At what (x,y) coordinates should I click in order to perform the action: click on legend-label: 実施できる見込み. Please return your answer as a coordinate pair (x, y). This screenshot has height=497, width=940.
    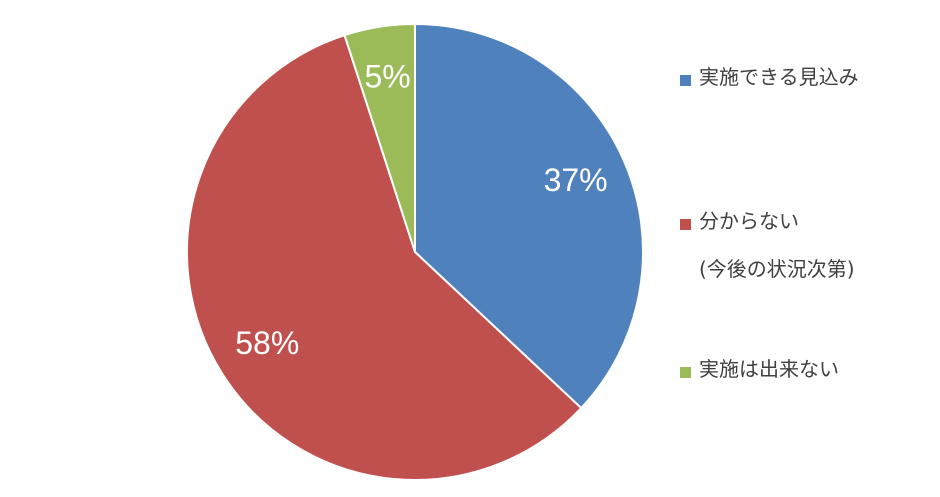
    Looking at the image, I should click on (779, 77).